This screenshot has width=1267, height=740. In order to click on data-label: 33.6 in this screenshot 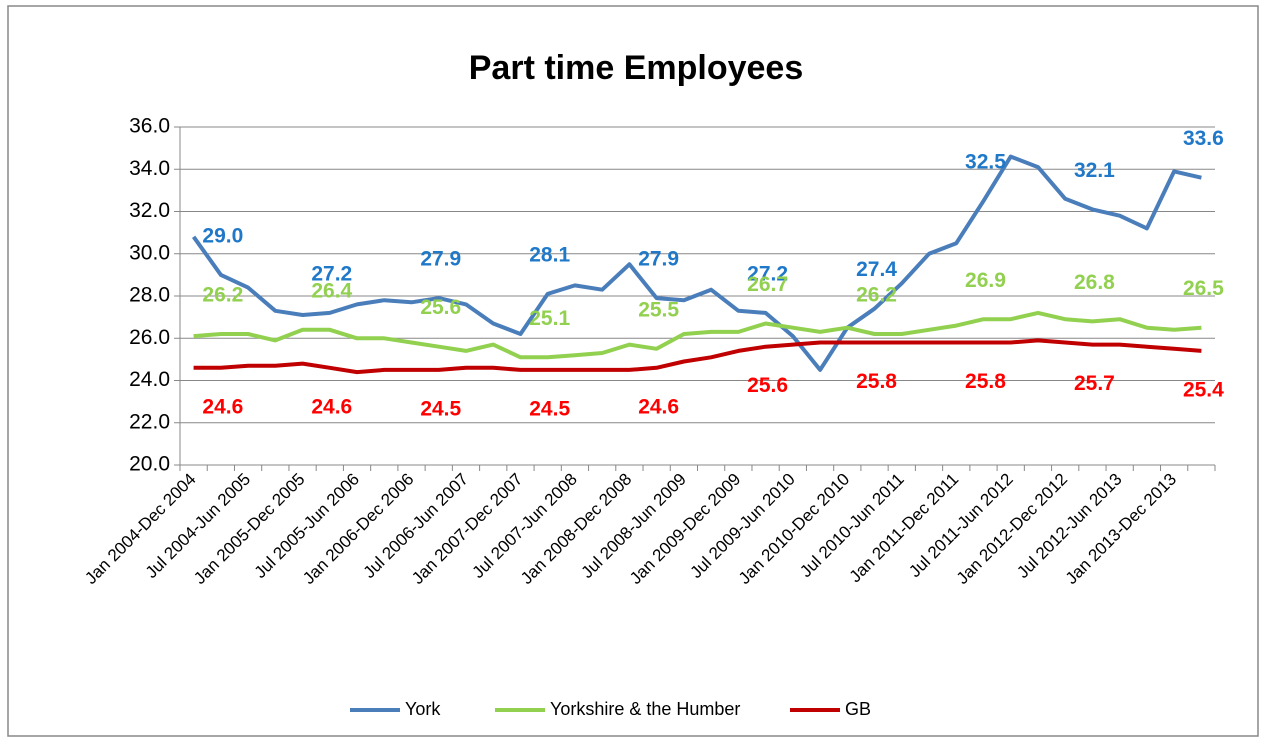, I will do `click(1203, 138)`.